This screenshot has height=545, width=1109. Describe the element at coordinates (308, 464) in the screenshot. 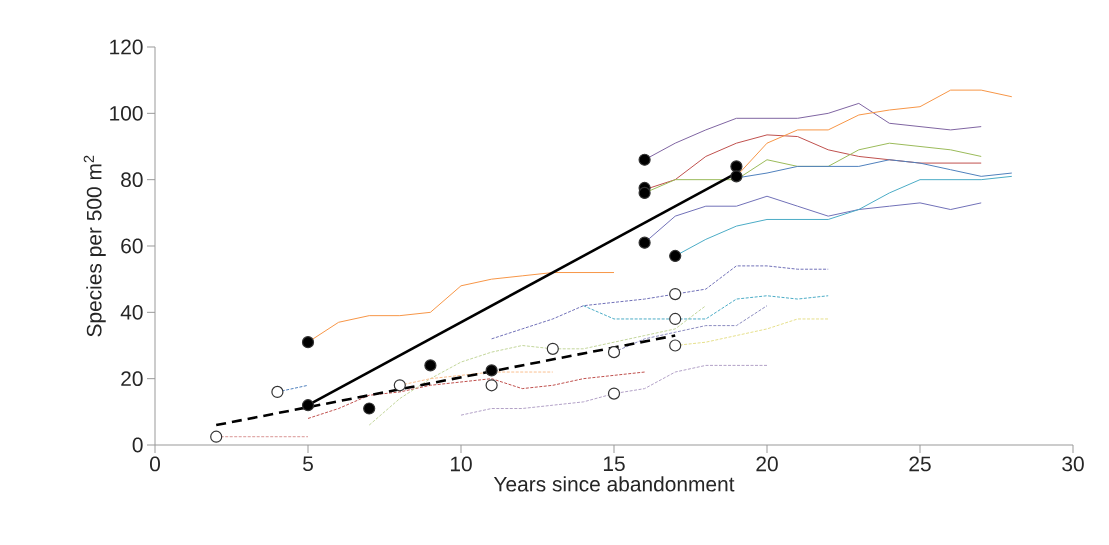

I see `x-tick-label: 5` at that location.